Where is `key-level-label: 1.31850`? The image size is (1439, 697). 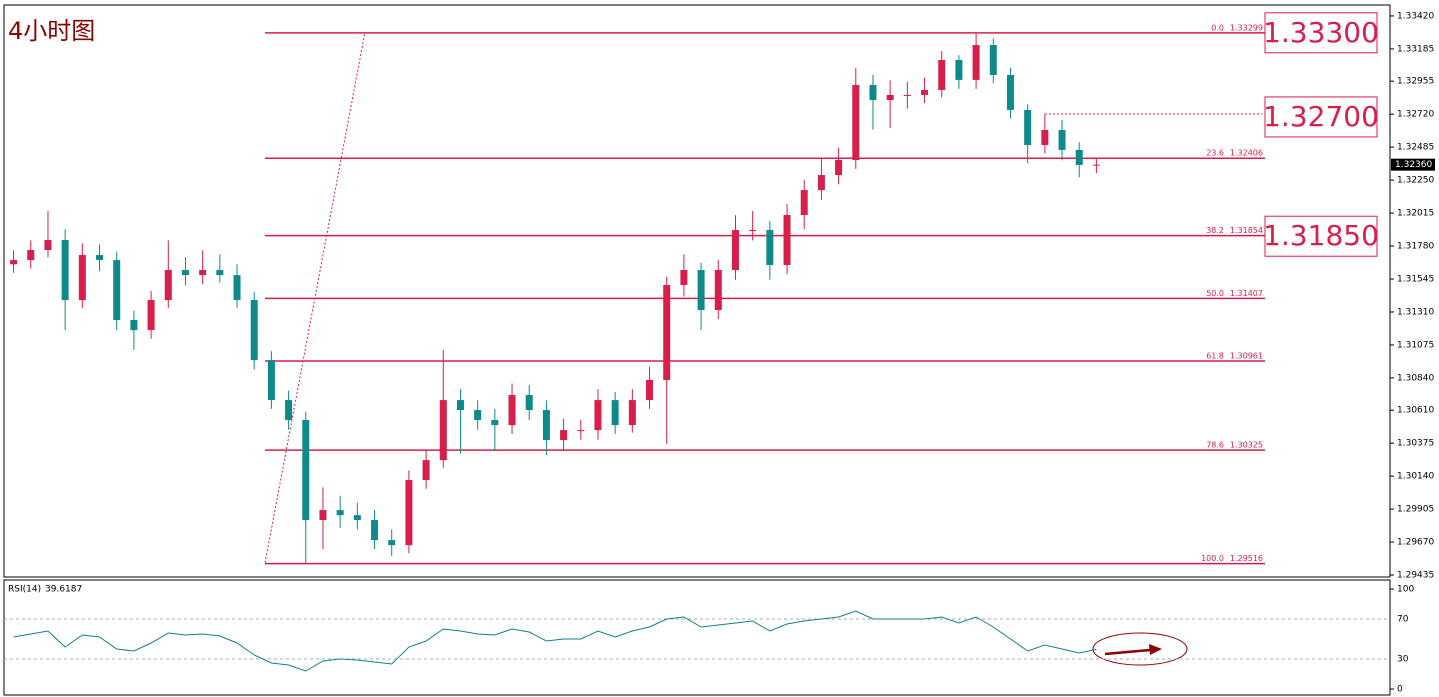 key-level-label: 1.31850 is located at coordinates (1321, 235).